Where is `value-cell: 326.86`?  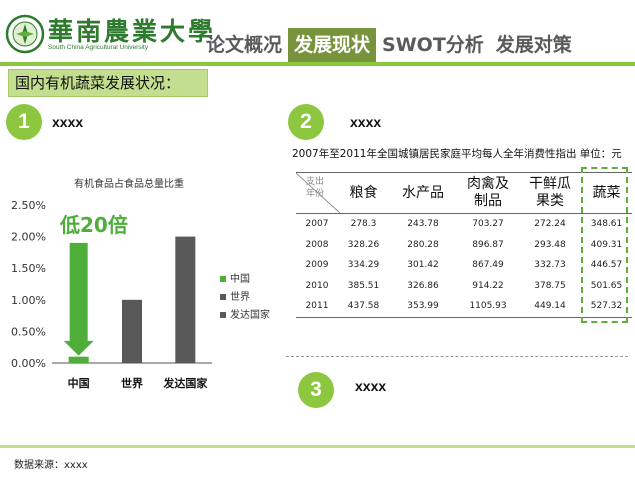 value-cell: 326.86 is located at coordinates (423, 285).